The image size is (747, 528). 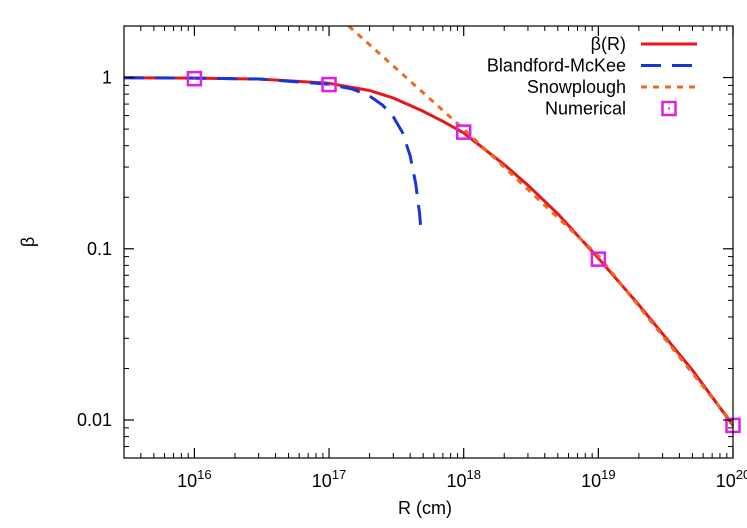 What do you see at coordinates (28, 242) in the screenshot?
I see `y-axis-label: β` at bounding box center [28, 242].